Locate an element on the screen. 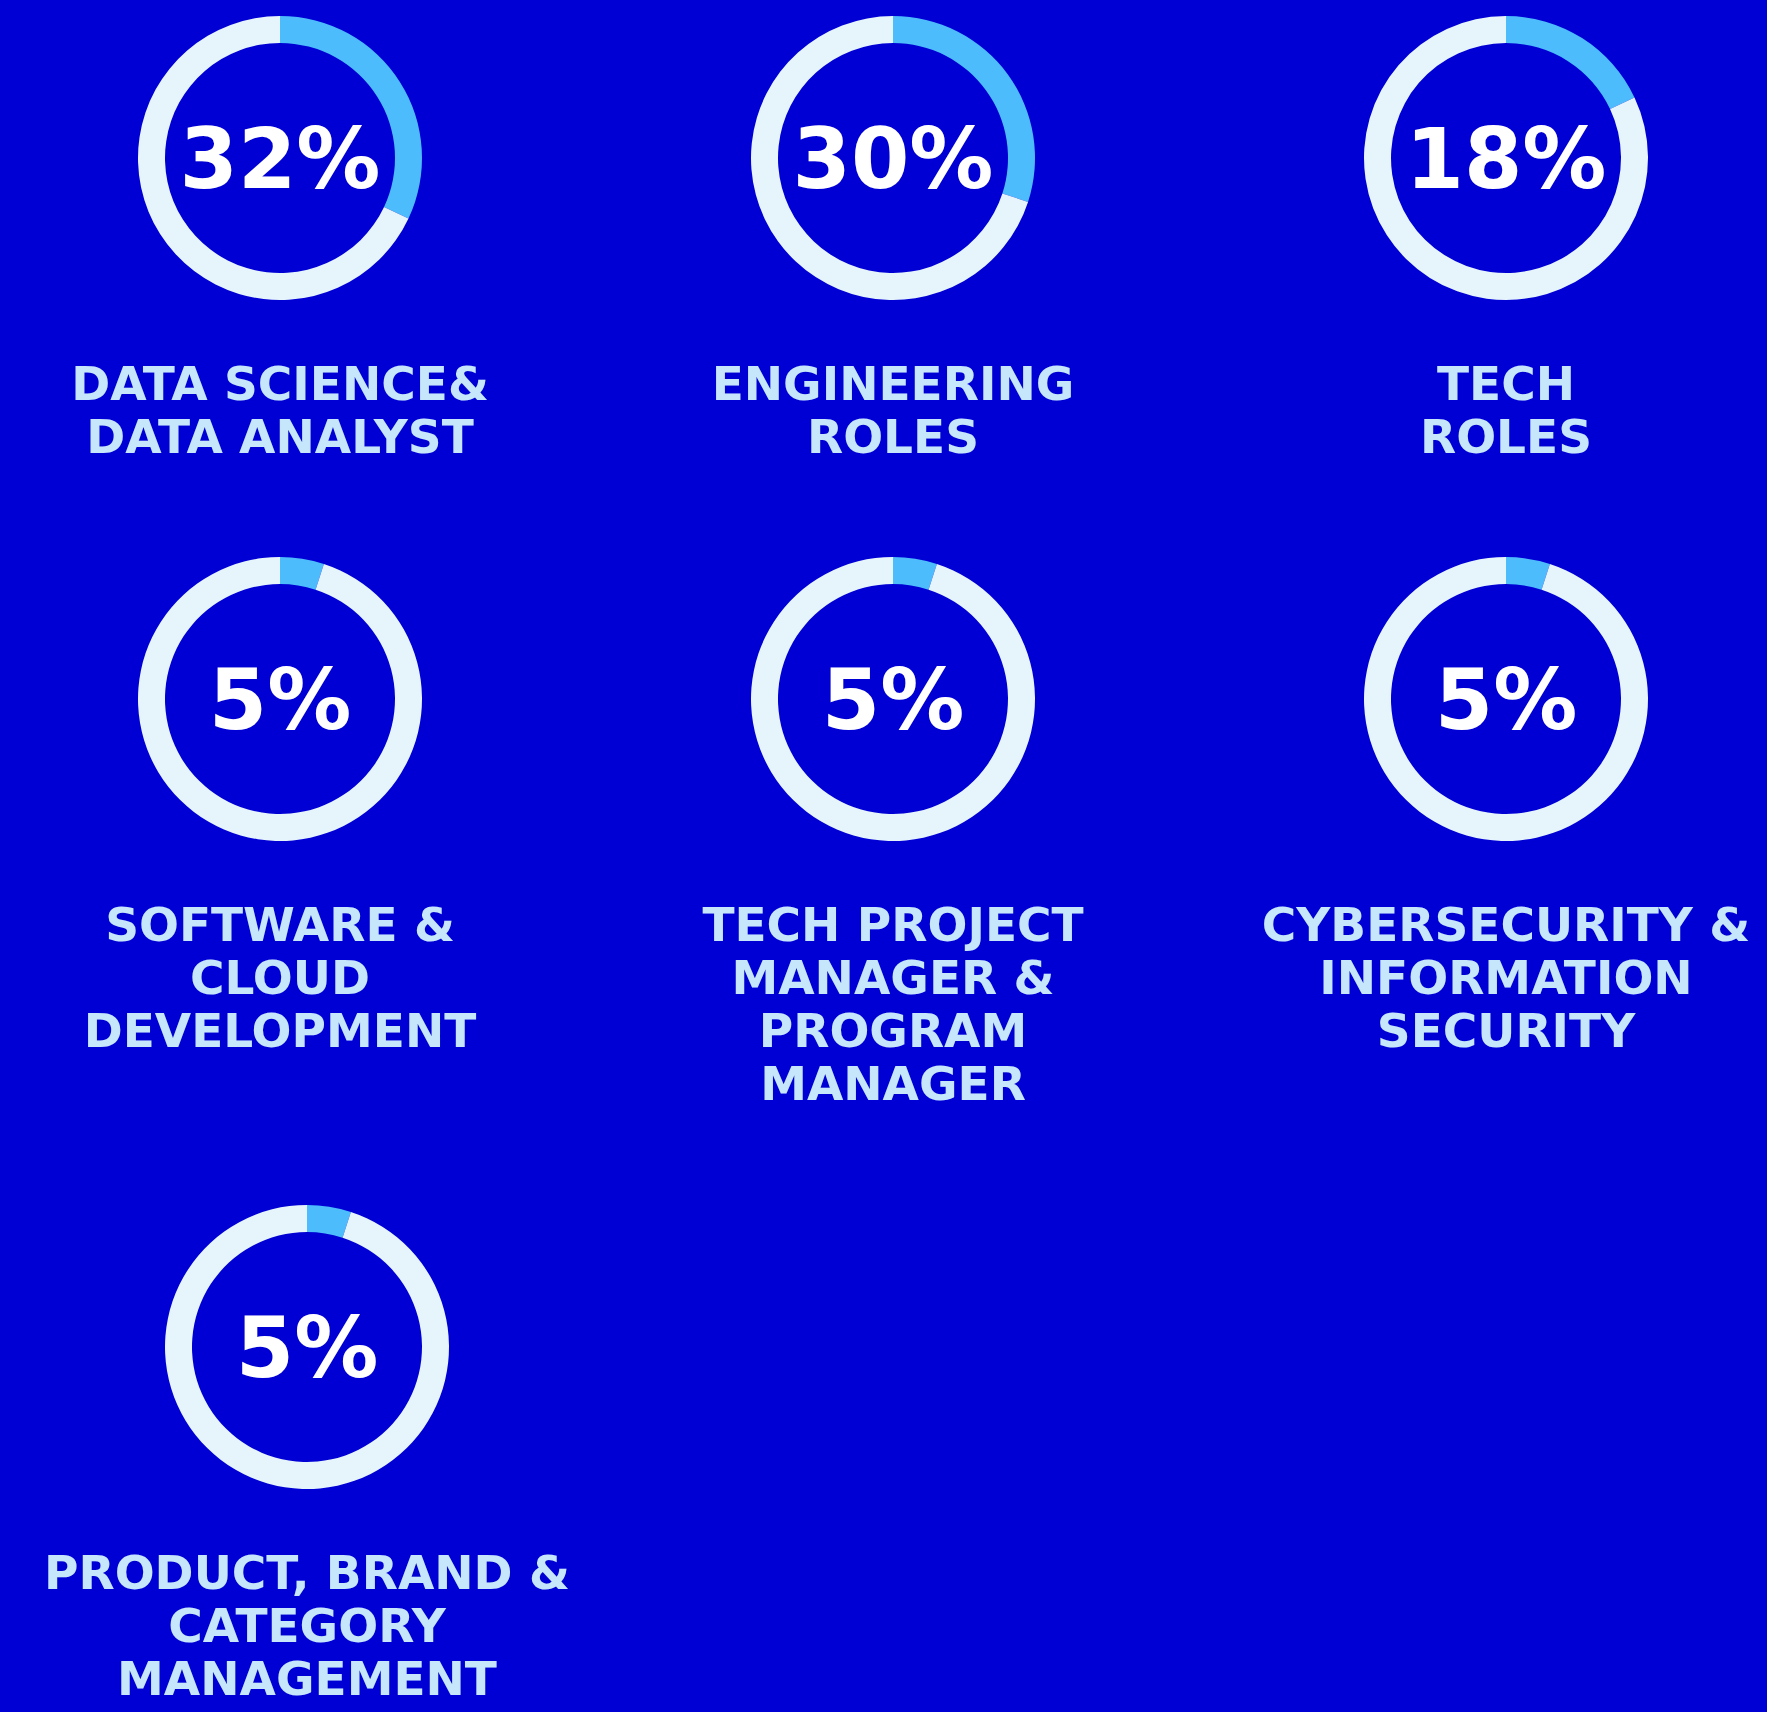 Image resolution: width=1767 pixels, height=1712 pixels. text: 30% is located at coordinates (893, 159).